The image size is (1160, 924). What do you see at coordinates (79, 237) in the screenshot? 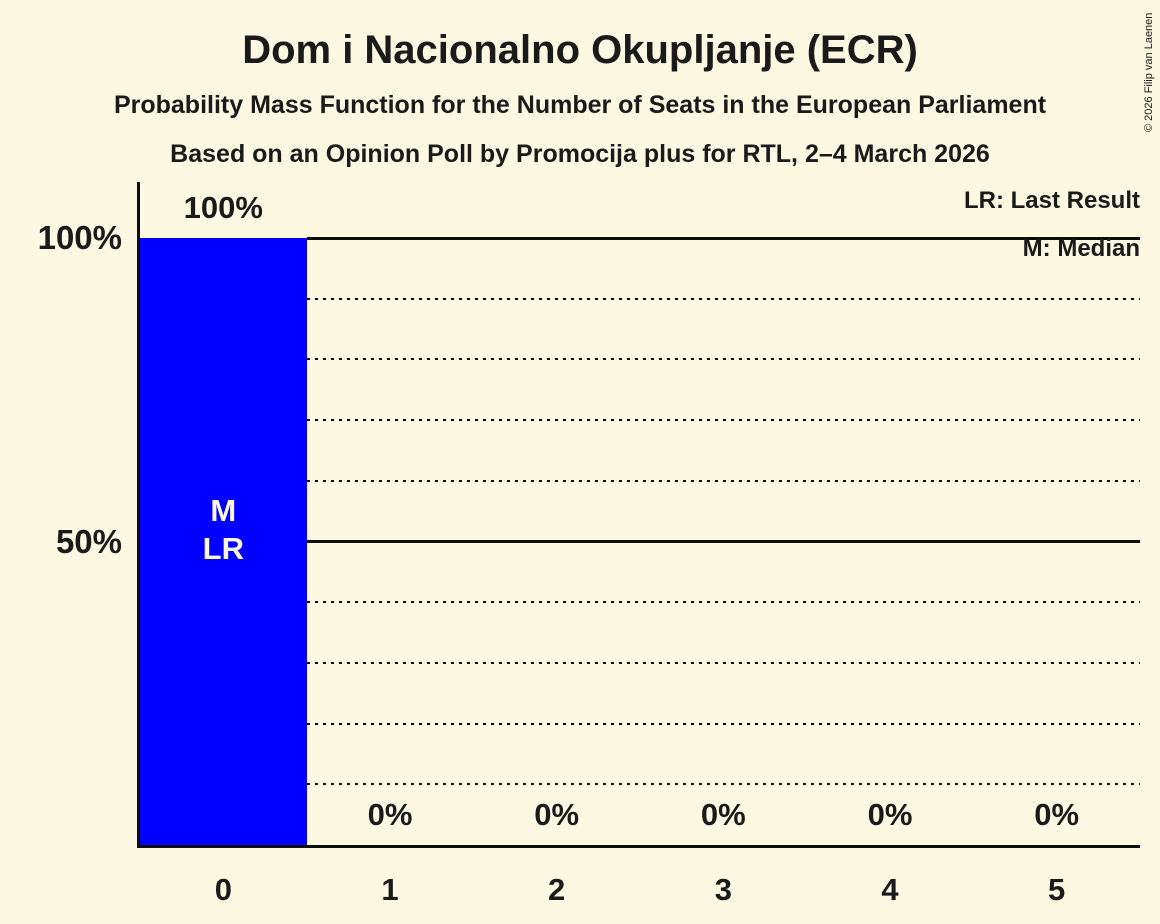
I see `y-tick-label-100pct: 100%` at bounding box center [79, 237].